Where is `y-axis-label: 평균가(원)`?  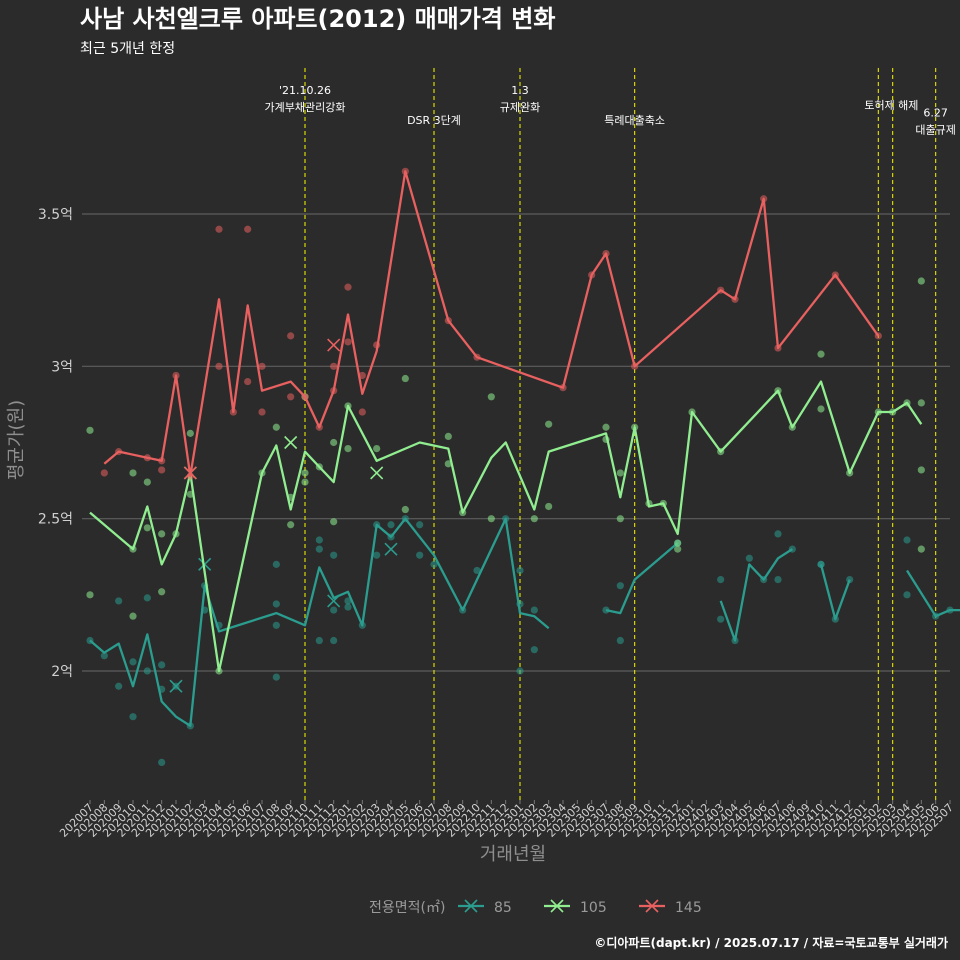
y-axis-label: 평균가(원) is located at coordinates (16, 440).